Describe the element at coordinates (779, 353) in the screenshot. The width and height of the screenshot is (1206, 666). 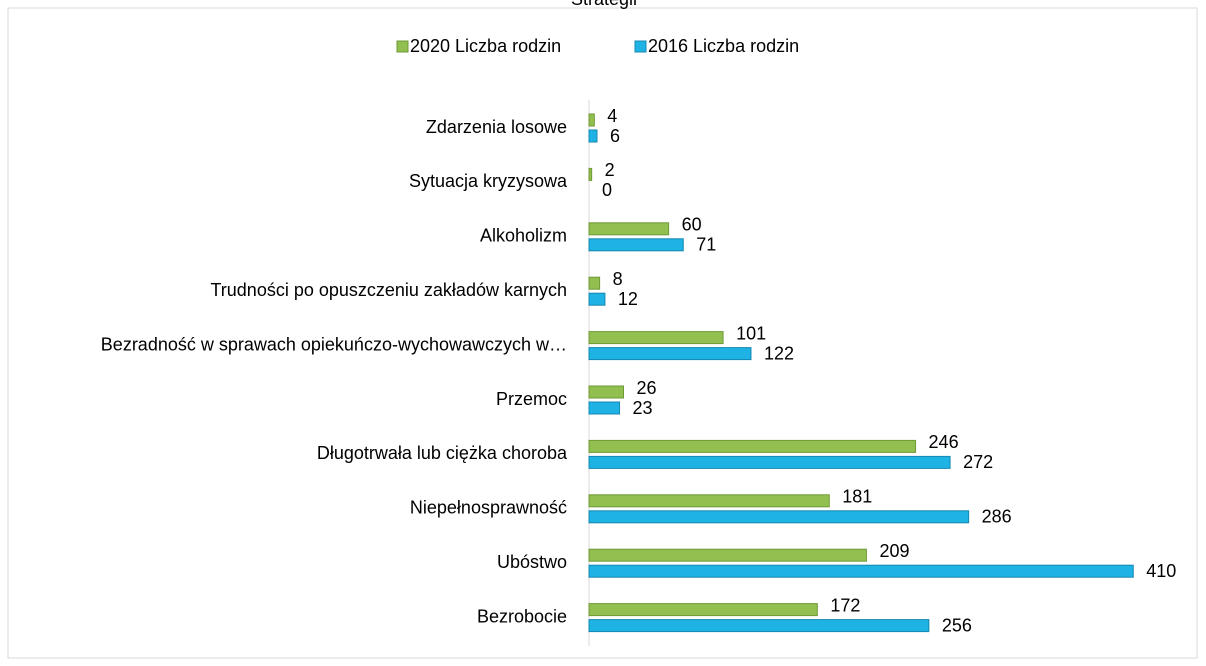
I see `data-label: 122` at that location.